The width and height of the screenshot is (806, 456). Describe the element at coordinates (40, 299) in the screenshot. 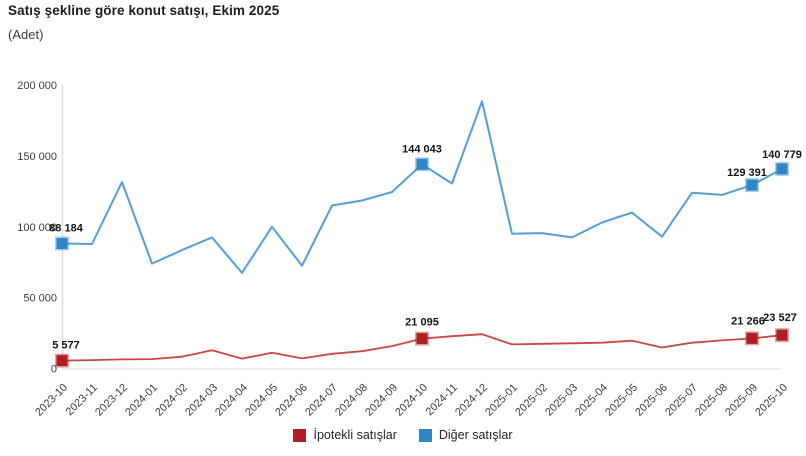

I see `y-axis-tick-label: 50 000` at that location.